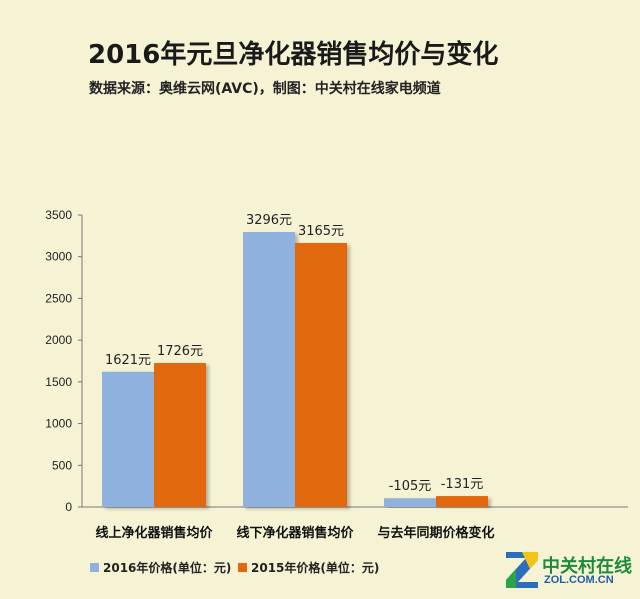 The height and width of the screenshot is (599, 640). I want to click on data-label: 3296元, so click(269, 220).